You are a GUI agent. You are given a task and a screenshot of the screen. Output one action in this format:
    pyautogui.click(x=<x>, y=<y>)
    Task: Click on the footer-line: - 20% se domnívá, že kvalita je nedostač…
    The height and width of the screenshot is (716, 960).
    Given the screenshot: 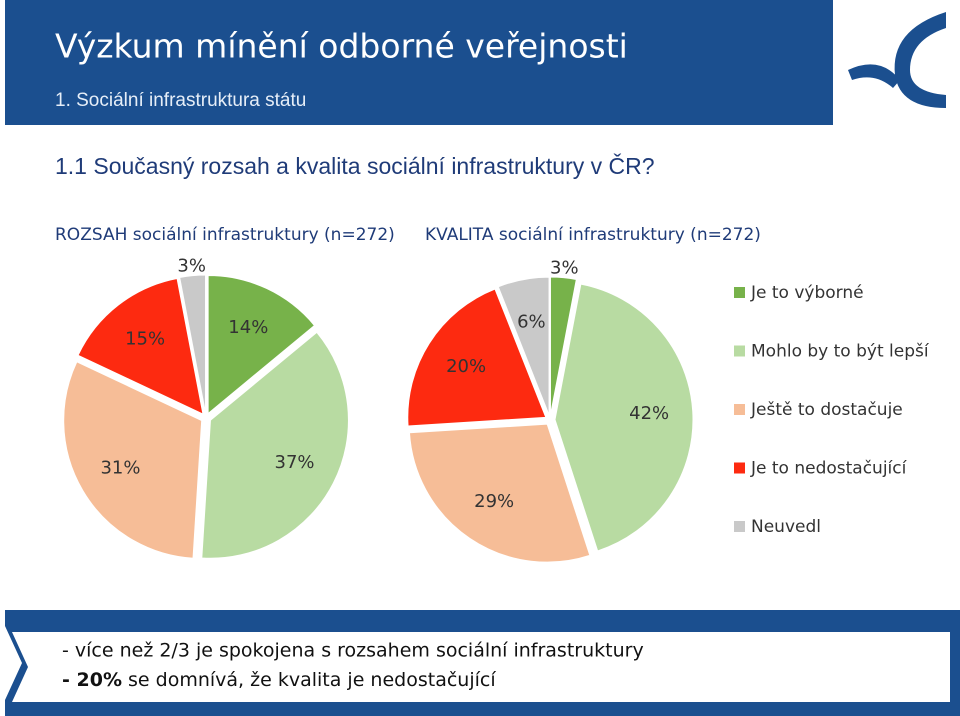 What is the action you would take?
    pyautogui.click(x=279, y=680)
    